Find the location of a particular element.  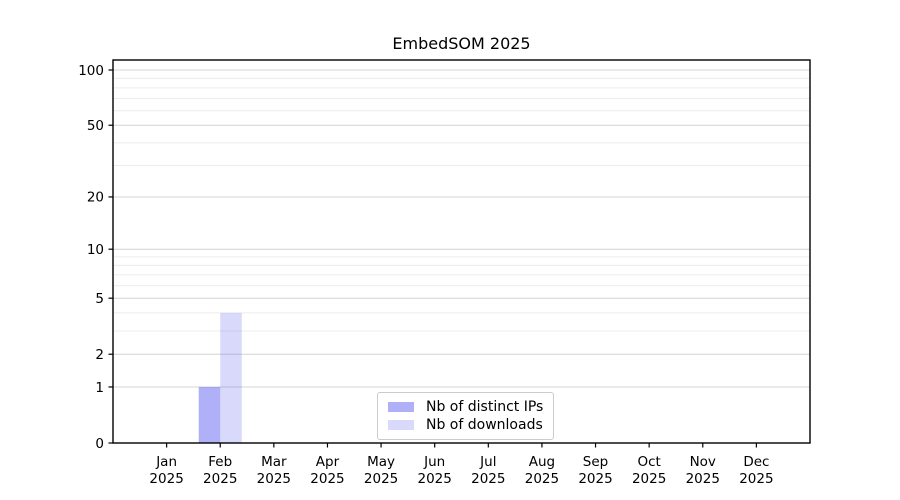

x-tick-label-month-may: May is located at coordinates (381, 462).